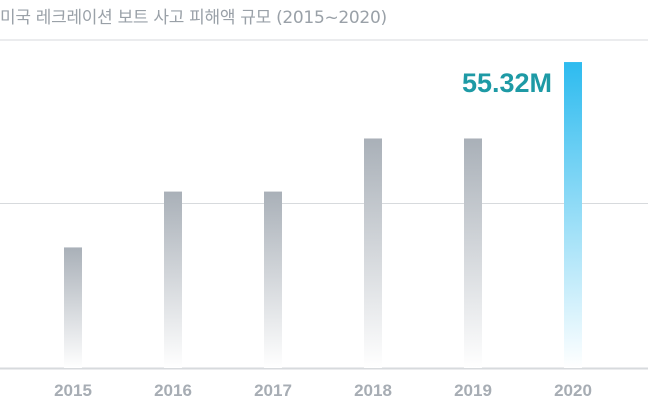  What do you see at coordinates (573, 215) in the screenshot?
I see `bar-2020` at bounding box center [573, 215].